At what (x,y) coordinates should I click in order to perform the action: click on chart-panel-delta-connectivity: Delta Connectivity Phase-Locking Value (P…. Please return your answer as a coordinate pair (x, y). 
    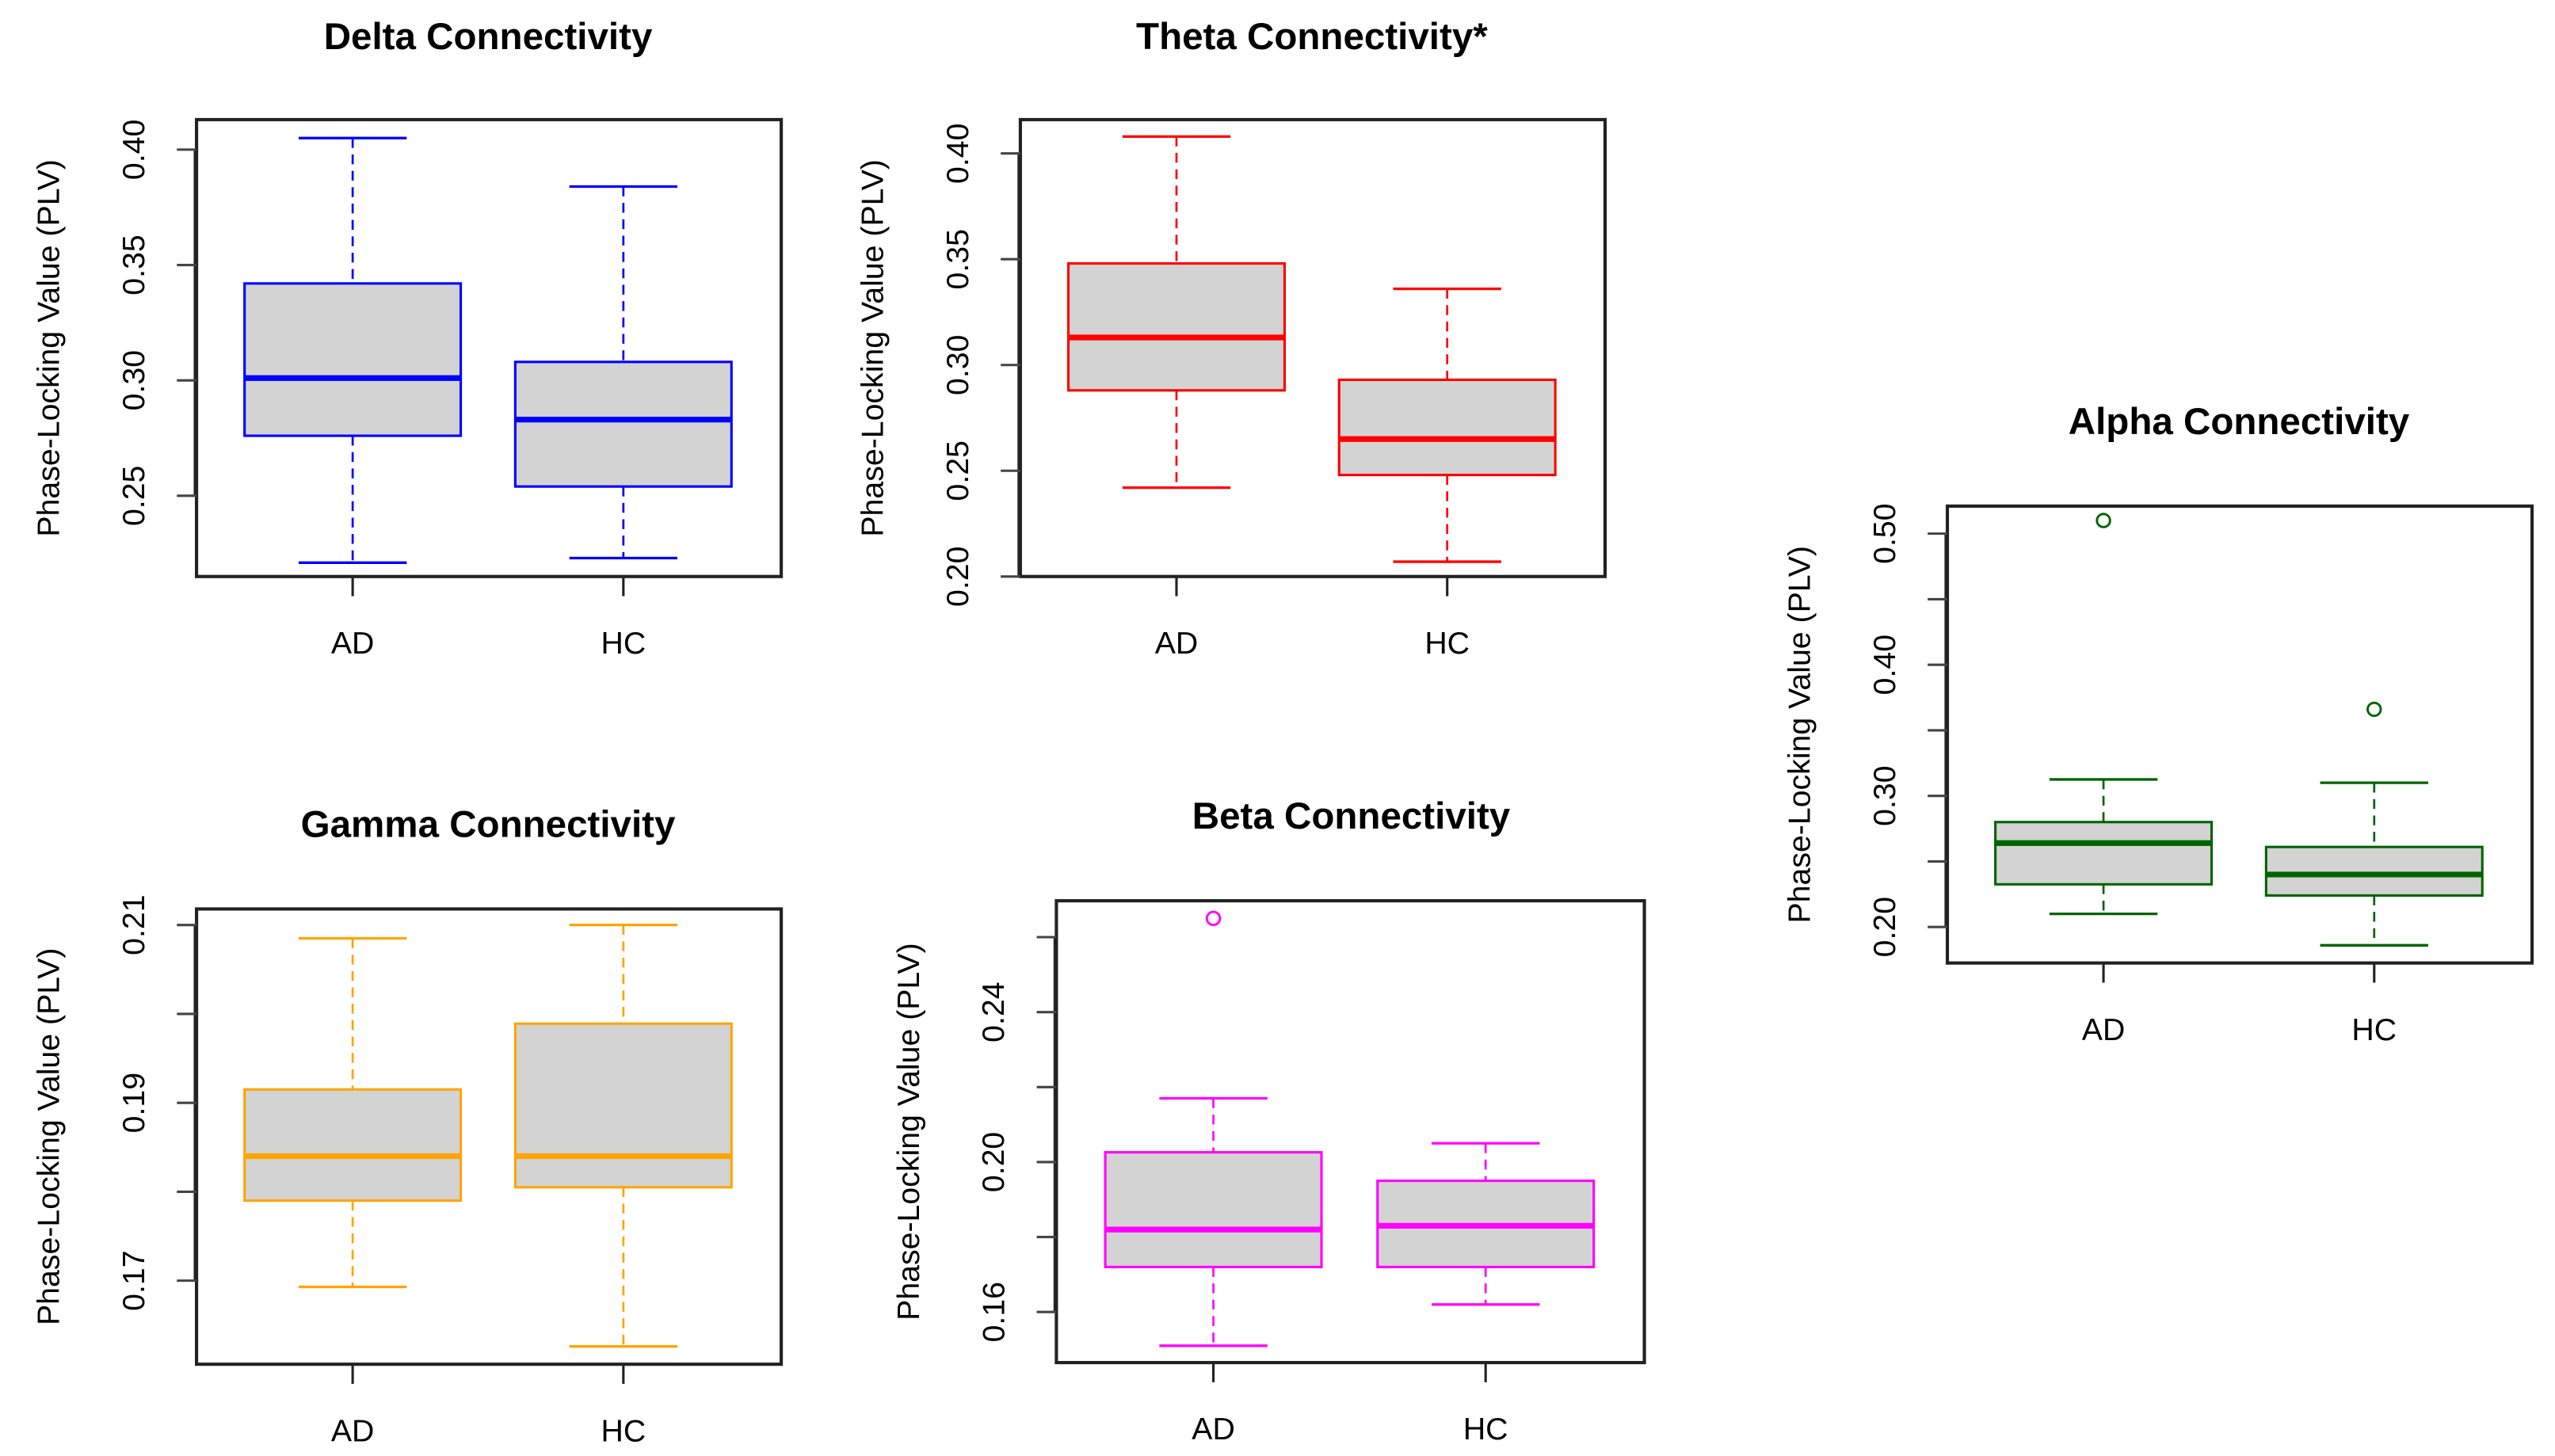
    Looking at the image, I should click on (407, 338).